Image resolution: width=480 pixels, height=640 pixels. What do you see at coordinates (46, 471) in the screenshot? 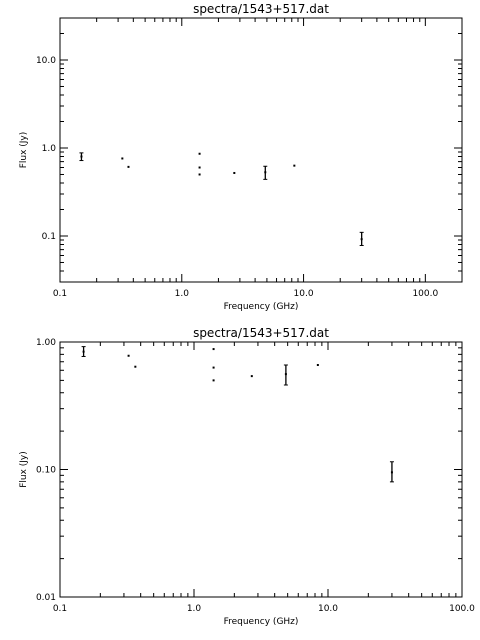
I see `y-tick-label: 0.10` at bounding box center [46, 471].